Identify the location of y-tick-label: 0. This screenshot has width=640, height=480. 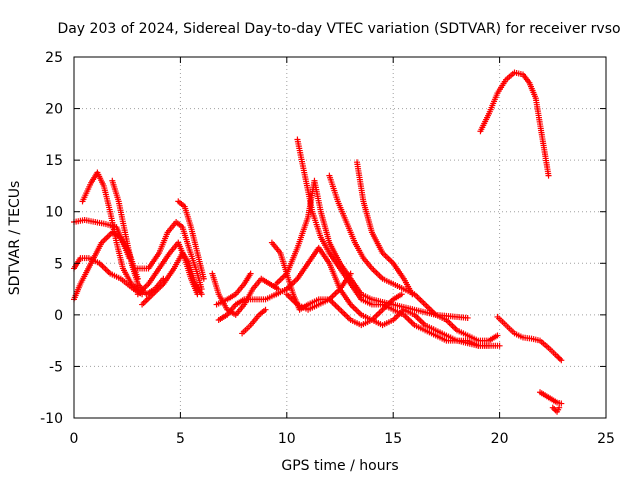
(58, 316).